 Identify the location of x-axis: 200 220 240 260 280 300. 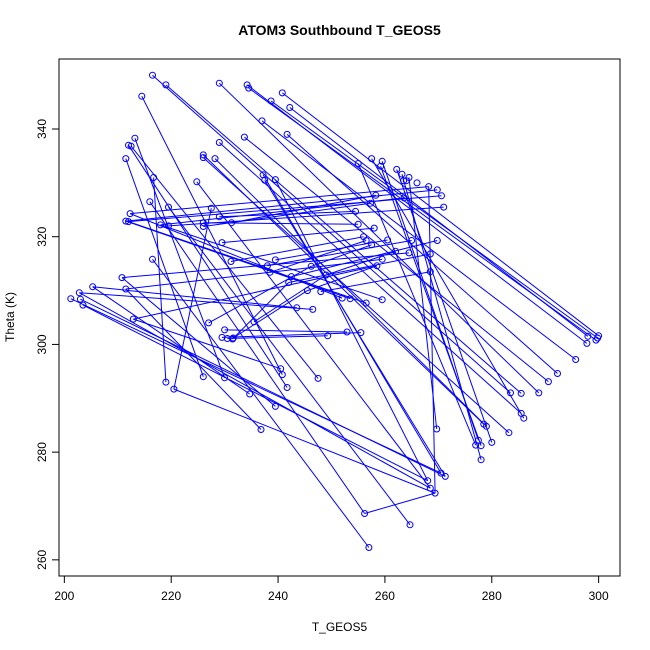
(331, 589).